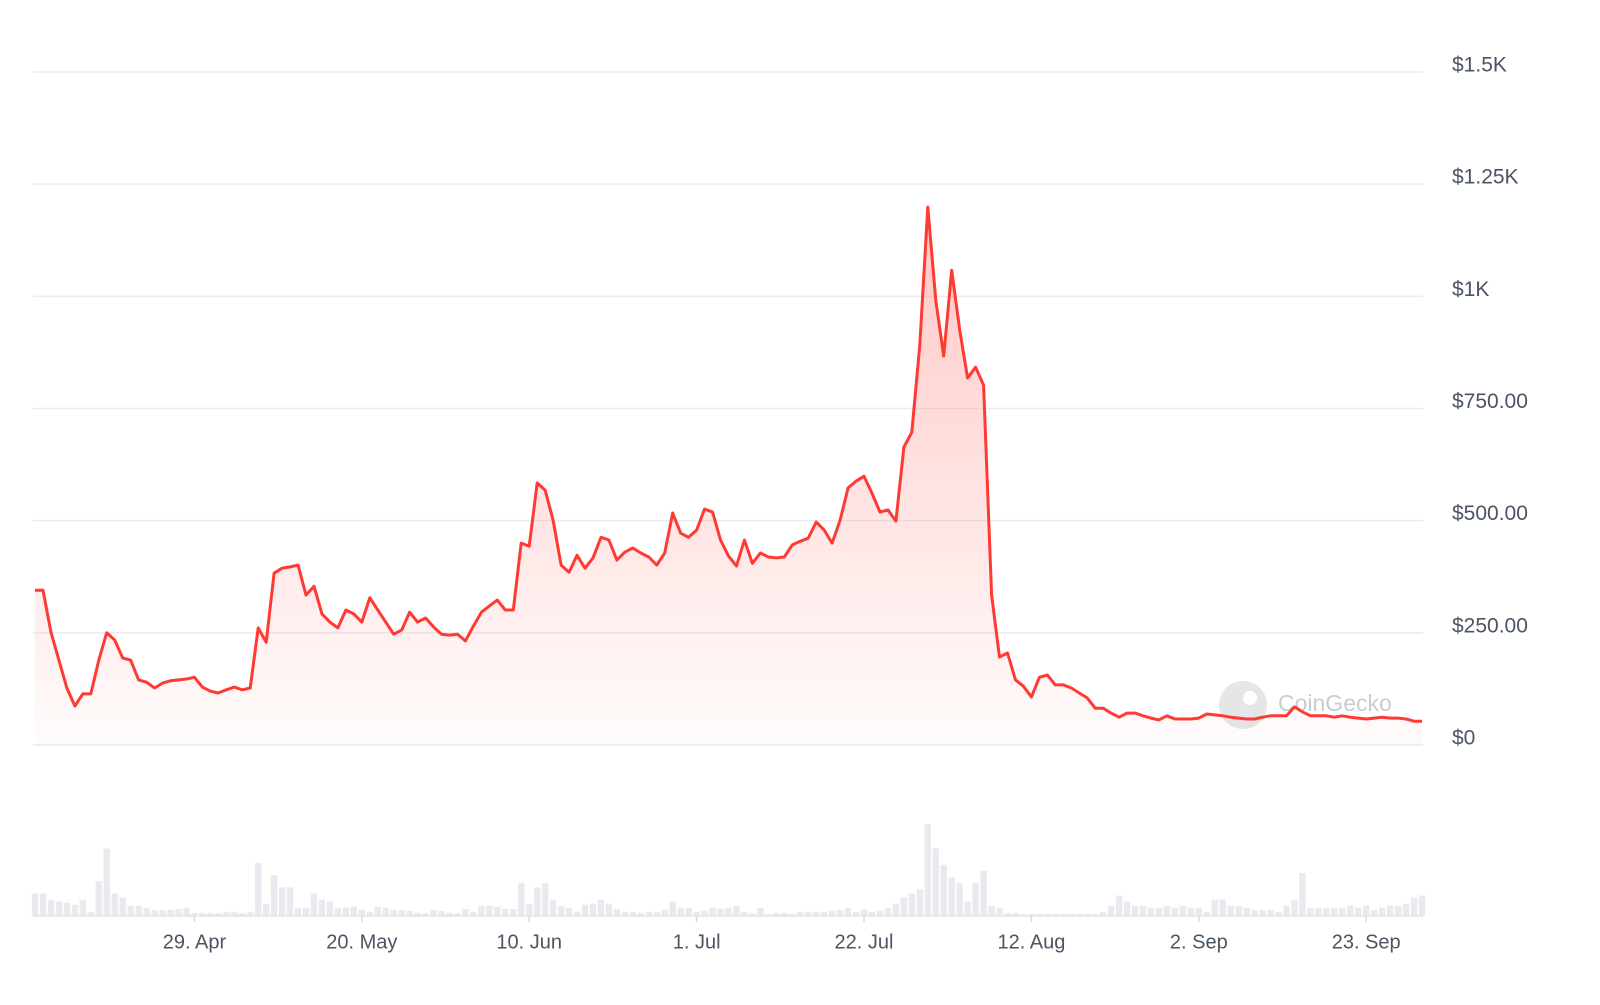 This screenshot has height=1005, width=1600. I want to click on y-tick-label: $1.25K, so click(1485, 177).